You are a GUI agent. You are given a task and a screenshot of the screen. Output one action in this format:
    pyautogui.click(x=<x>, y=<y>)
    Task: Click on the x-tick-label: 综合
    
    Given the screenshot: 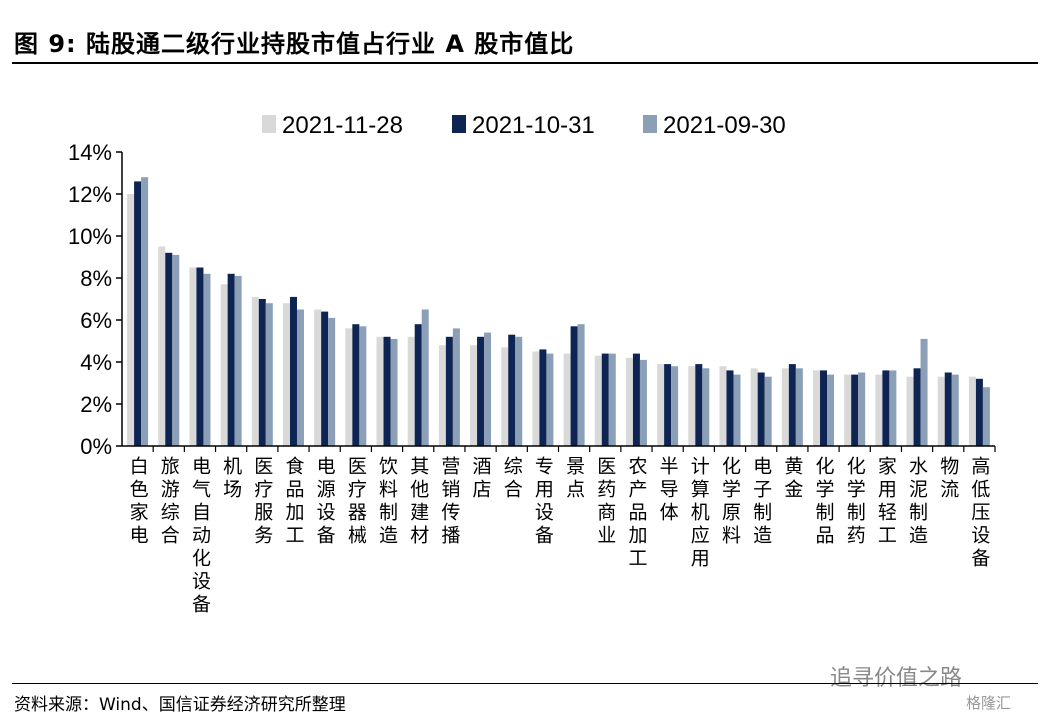 What is the action you would take?
    pyautogui.click(x=512, y=479)
    